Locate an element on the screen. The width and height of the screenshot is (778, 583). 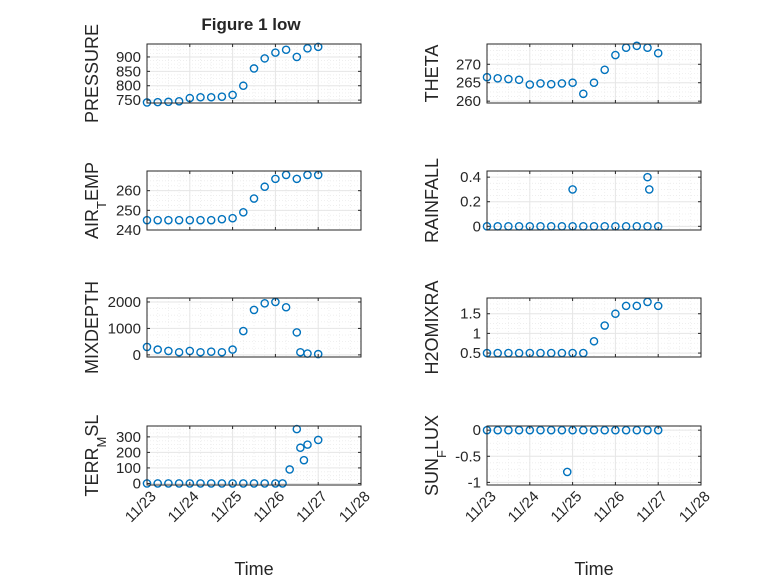
y-axis-label: MIXDEPTH is located at coordinates (92, 327).